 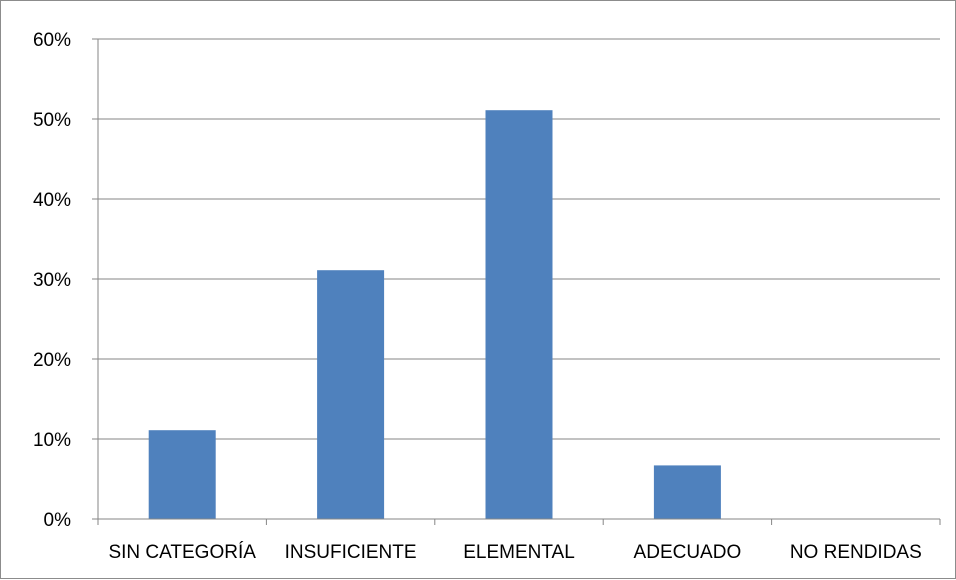 I want to click on x-tick-label: INSUFICIENTE, so click(x=351, y=552).